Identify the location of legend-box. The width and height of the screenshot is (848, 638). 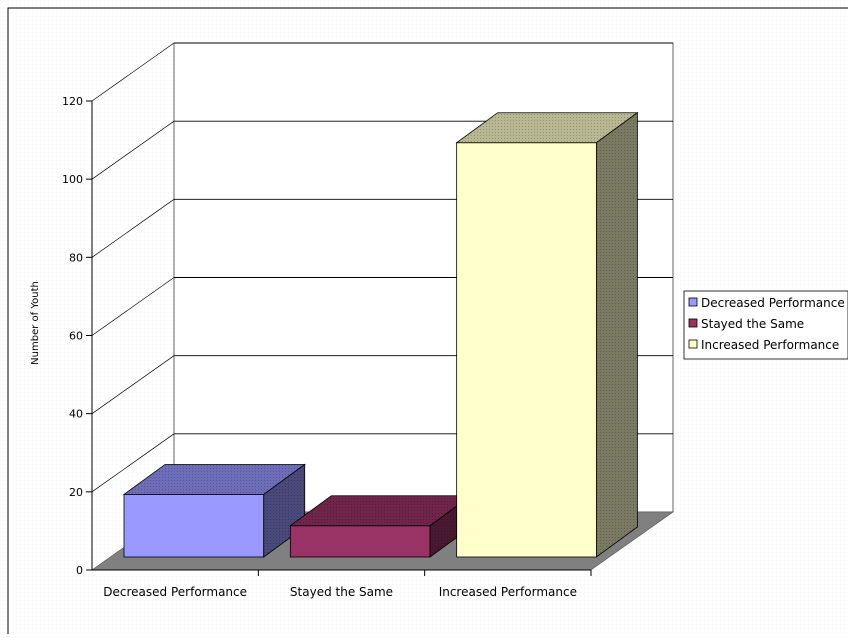
(765, 325).